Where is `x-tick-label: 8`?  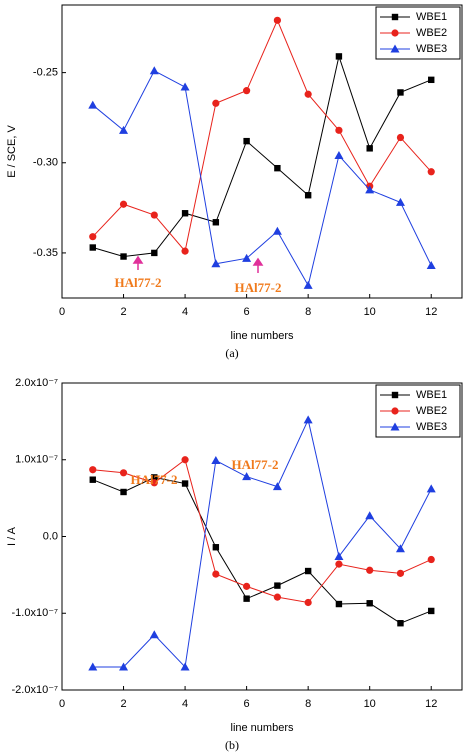
x-tick-label: 8 is located at coordinates (308, 704).